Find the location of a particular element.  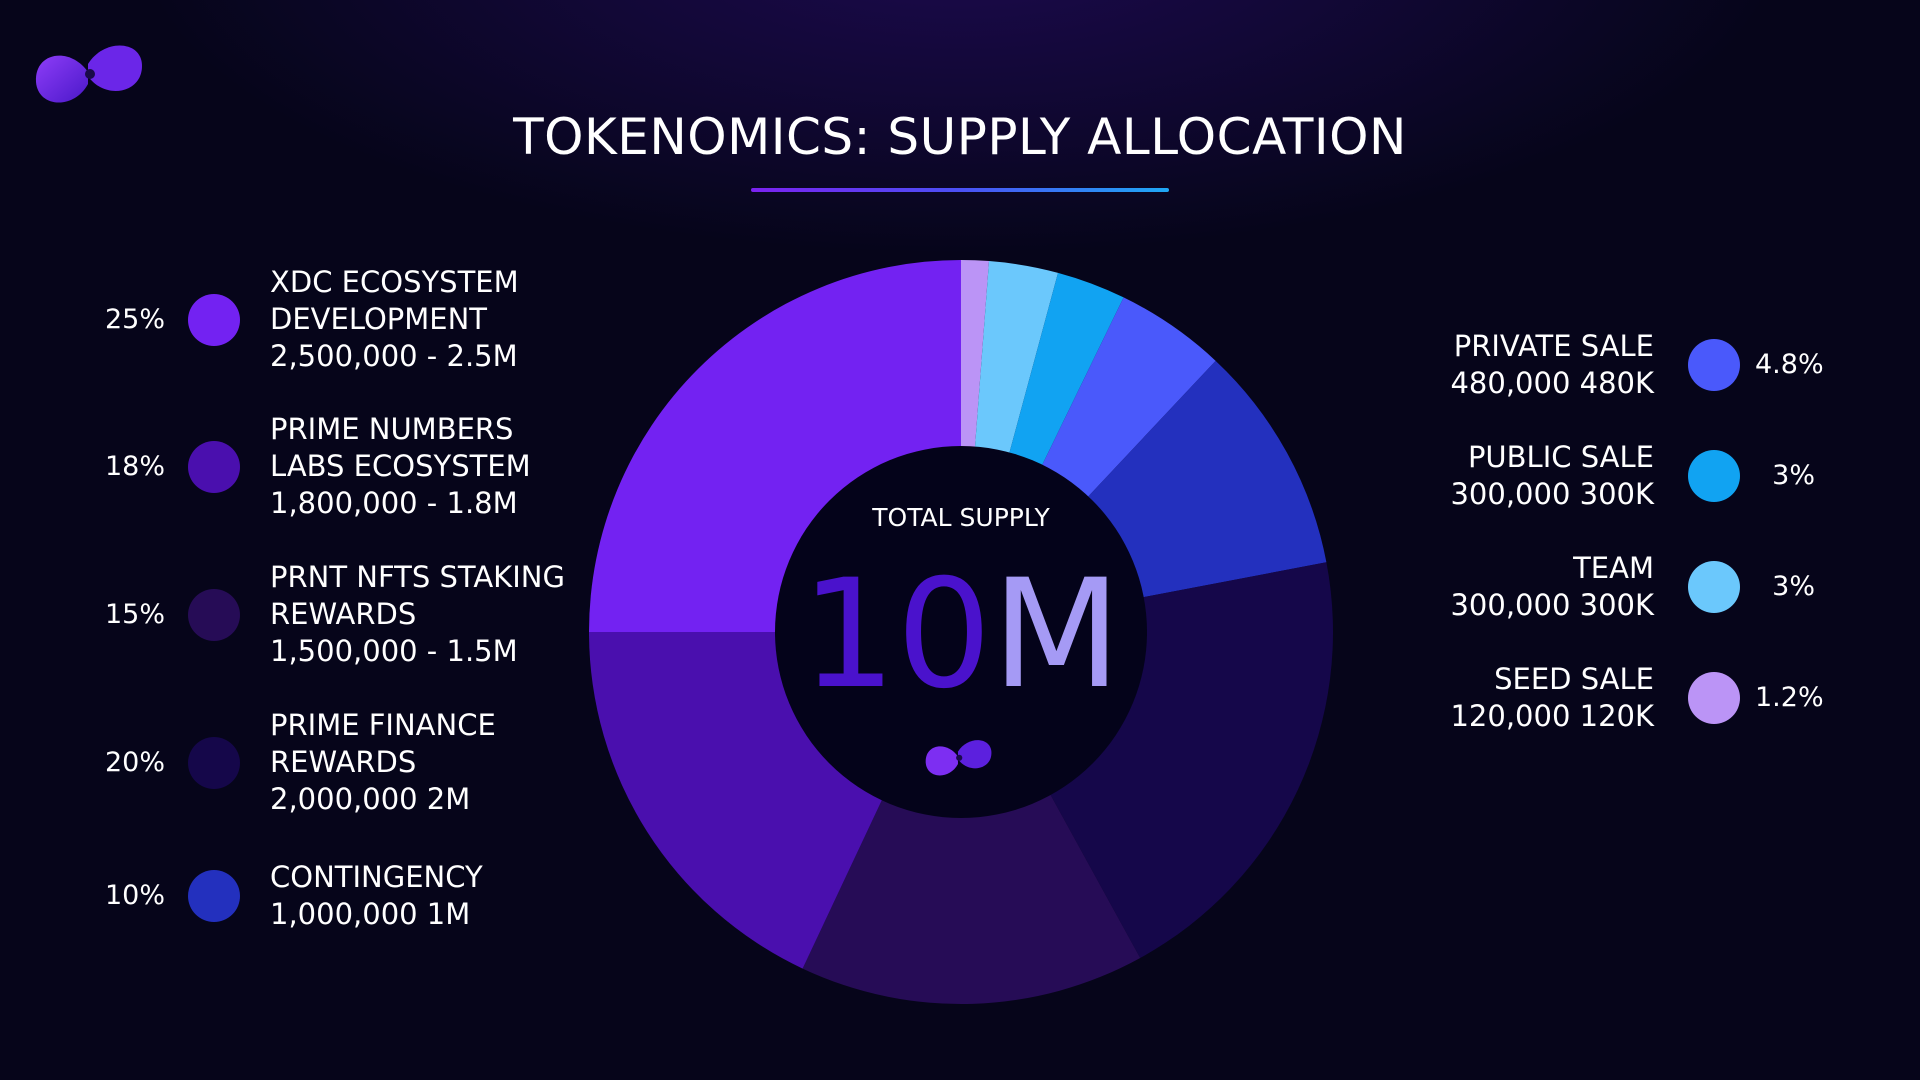

legend-percent: 18% is located at coordinates (134, 466).